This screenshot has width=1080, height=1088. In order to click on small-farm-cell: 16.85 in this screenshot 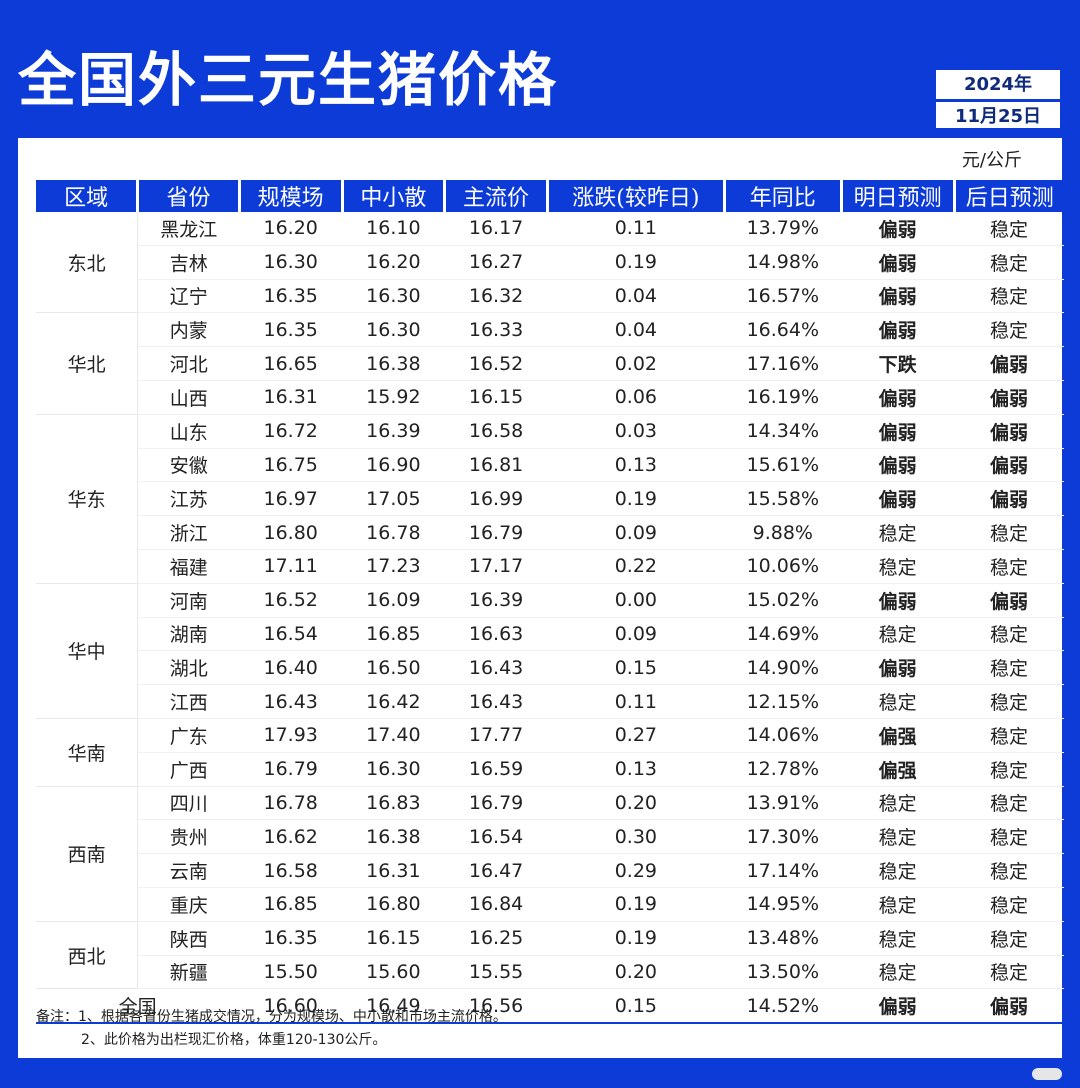, I will do `click(393, 634)`.